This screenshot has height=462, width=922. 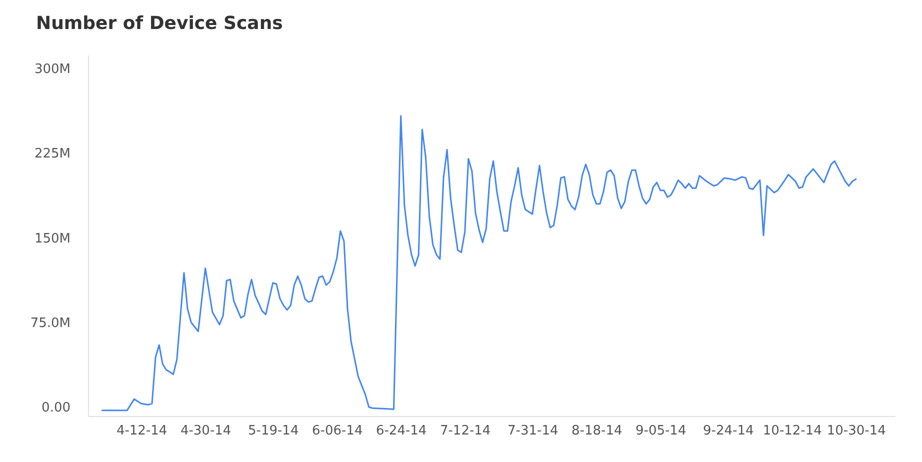 I want to click on x-tick-label: 4-30-14, so click(x=206, y=431).